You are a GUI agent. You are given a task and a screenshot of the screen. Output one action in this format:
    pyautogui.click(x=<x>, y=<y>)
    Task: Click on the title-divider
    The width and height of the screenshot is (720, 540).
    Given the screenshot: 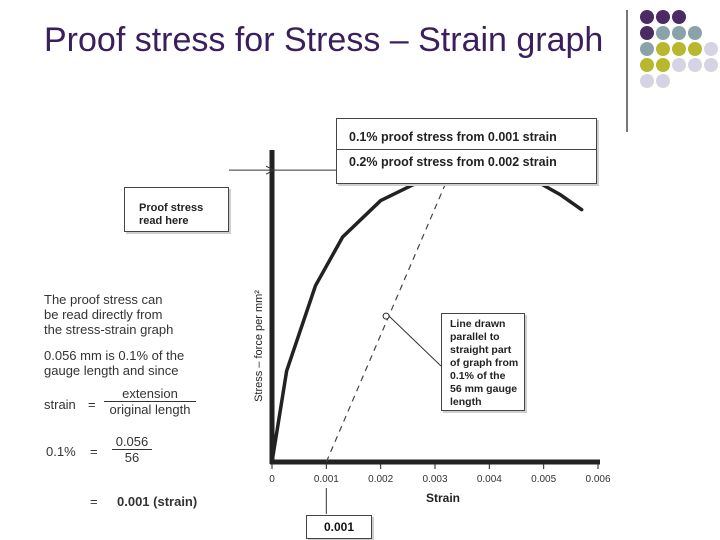 What is the action you would take?
    pyautogui.click(x=627, y=71)
    